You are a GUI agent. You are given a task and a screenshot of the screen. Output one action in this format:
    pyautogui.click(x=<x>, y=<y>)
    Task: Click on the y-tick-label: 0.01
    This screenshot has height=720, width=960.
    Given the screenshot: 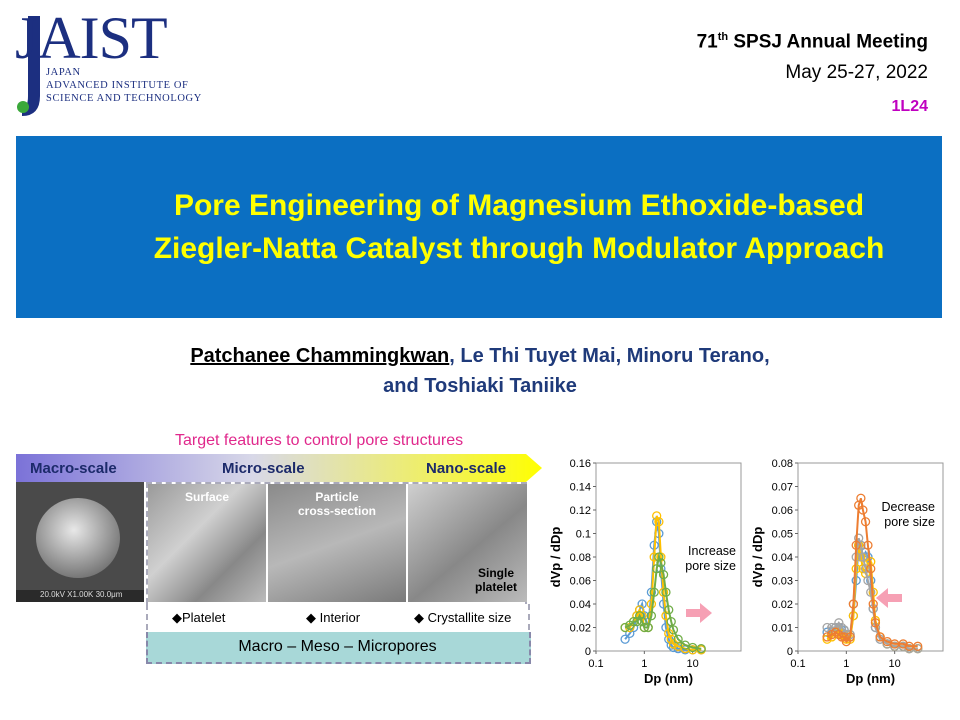 What is the action you would take?
    pyautogui.click(x=782, y=629)
    